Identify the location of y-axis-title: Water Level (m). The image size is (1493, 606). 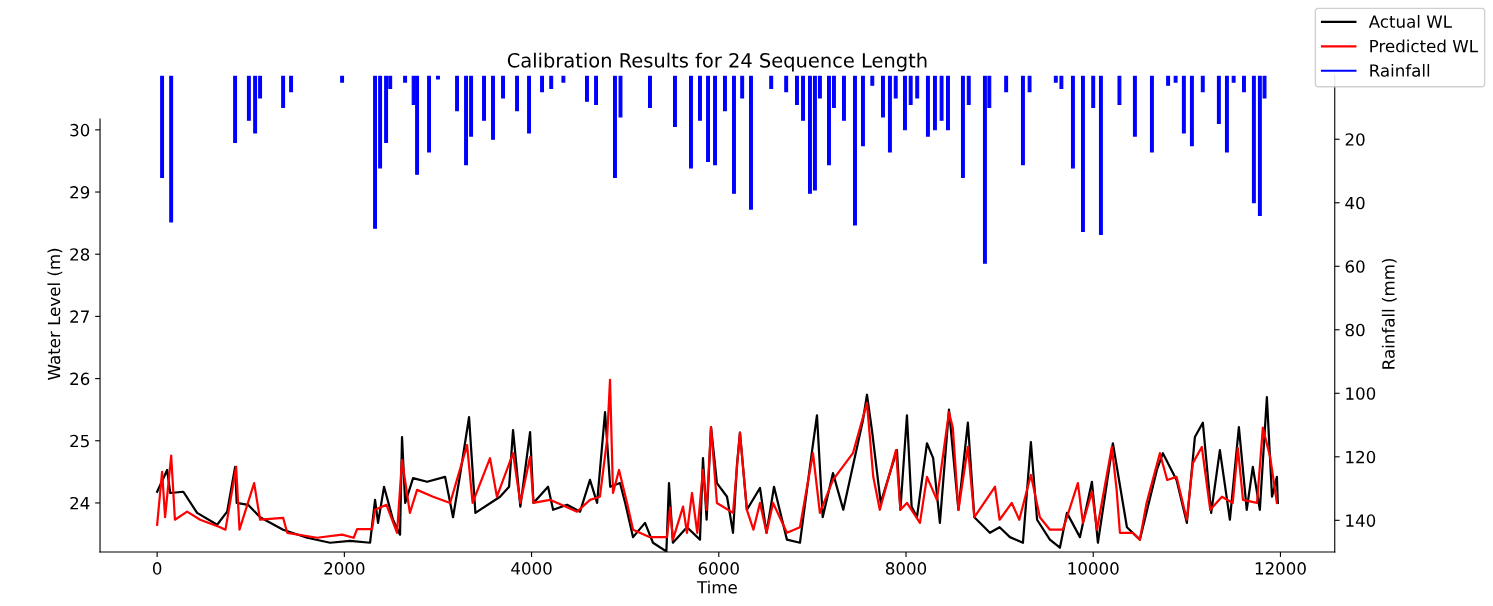
(55, 314).